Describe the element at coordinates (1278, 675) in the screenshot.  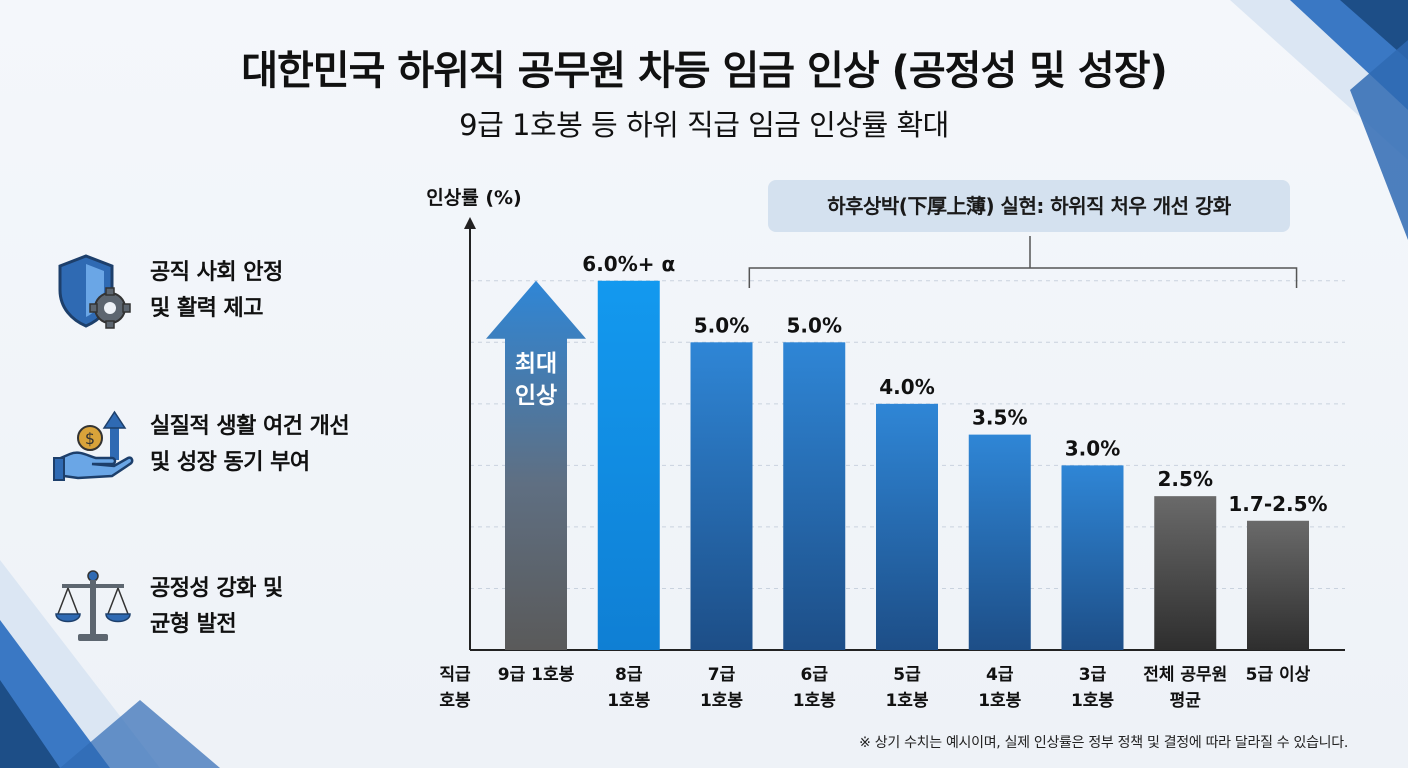
I see `category-label: 5급 이상` at that location.